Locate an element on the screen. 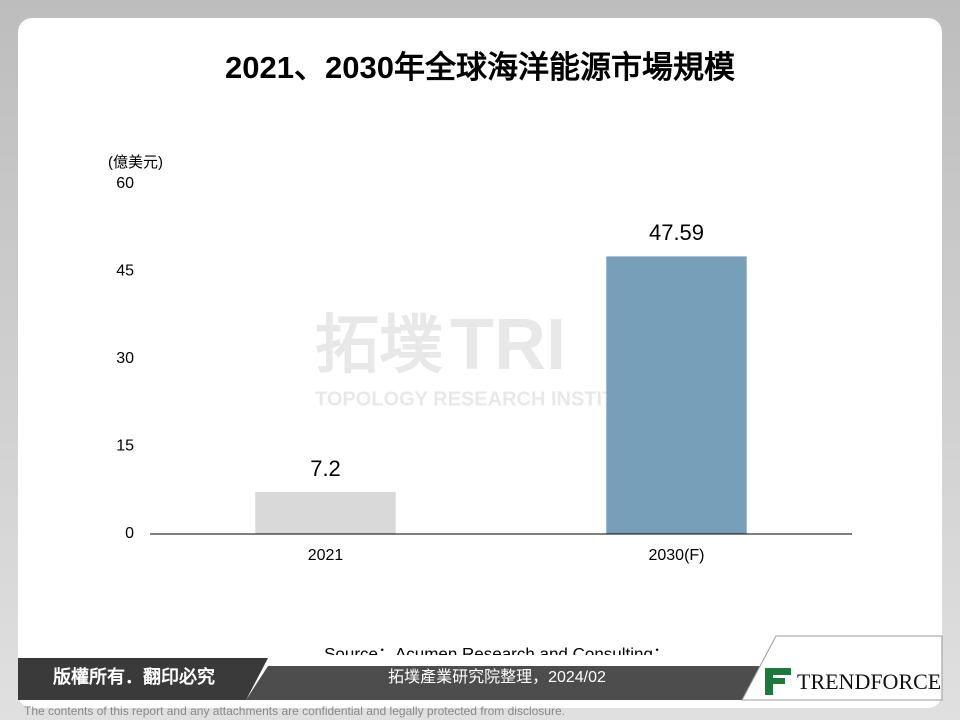 Image resolution: width=960 pixels, height=720 pixels. y-tick-label: 60 is located at coordinates (125, 183).